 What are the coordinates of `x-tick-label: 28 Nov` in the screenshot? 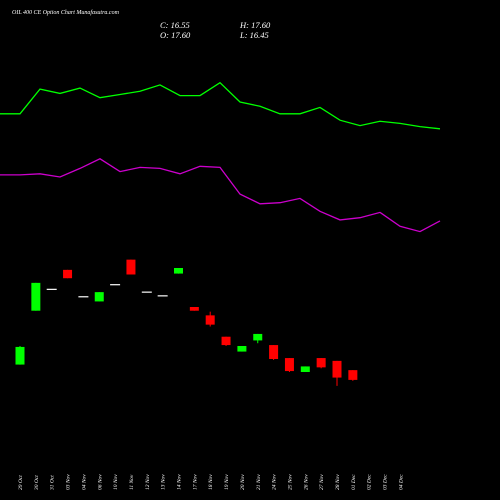 It's located at (338, 482).